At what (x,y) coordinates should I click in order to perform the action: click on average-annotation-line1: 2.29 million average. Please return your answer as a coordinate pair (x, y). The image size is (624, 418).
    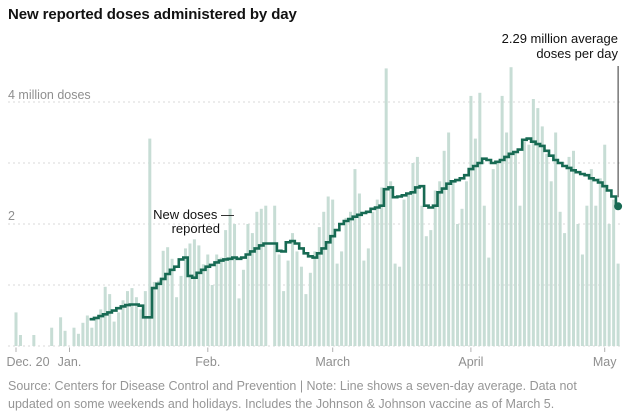
    Looking at the image, I should click on (559, 38).